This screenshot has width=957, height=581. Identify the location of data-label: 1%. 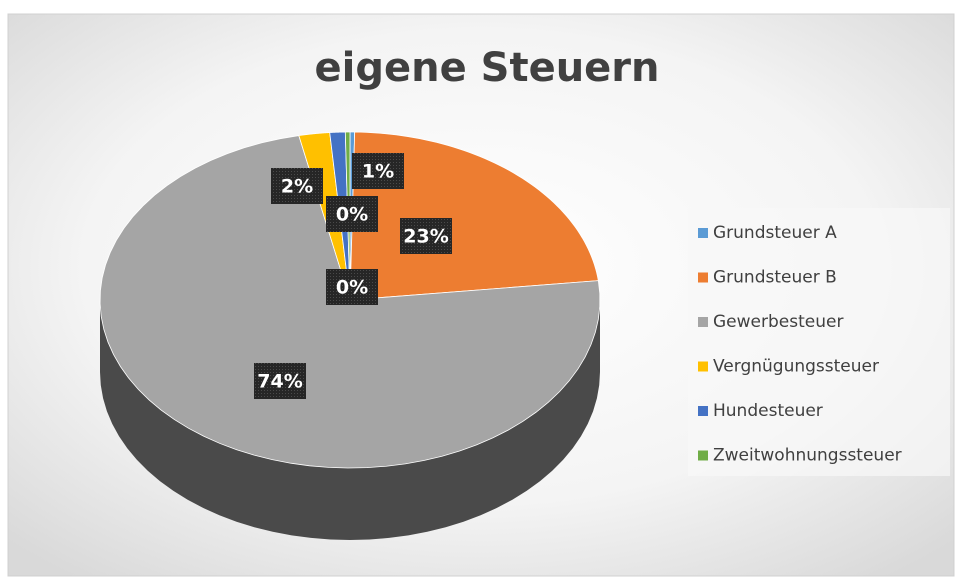
(378, 172).